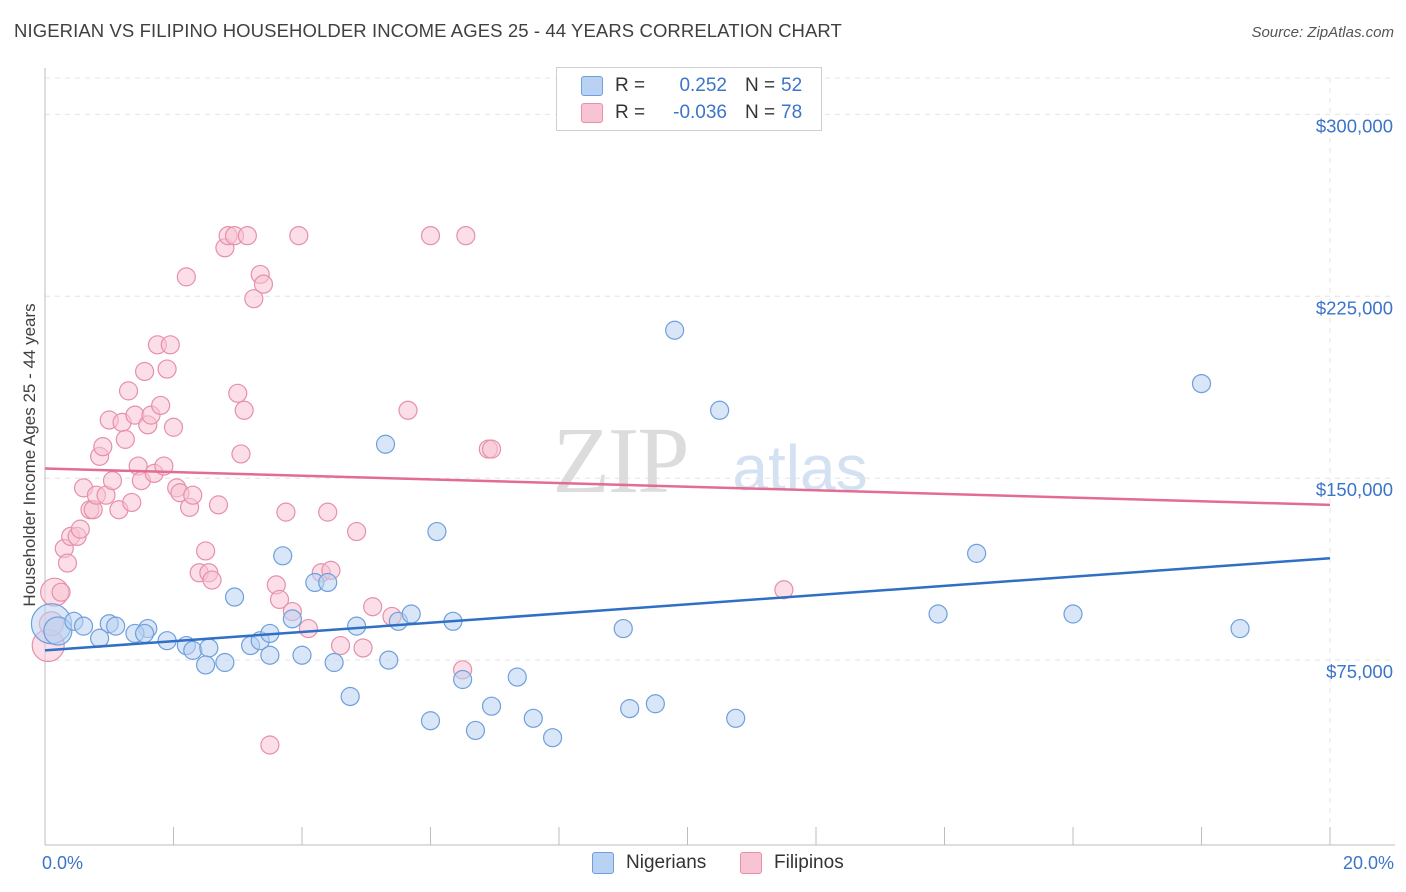 Image resolution: width=1406 pixels, height=892 pixels. Describe the element at coordinates (792, 112) in the screenshot. I see `n-value: 78` at that location.